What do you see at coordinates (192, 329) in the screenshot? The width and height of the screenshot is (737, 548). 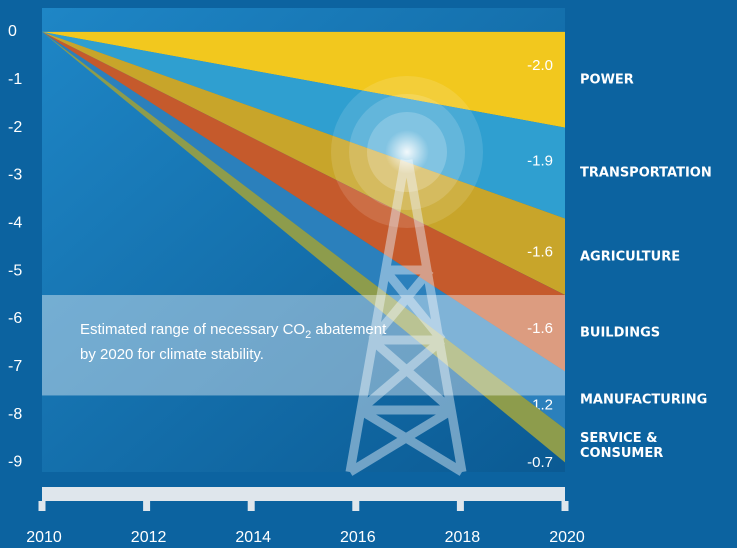 I see `annotation-text: Estimated range of necessary CO` at bounding box center [192, 329].